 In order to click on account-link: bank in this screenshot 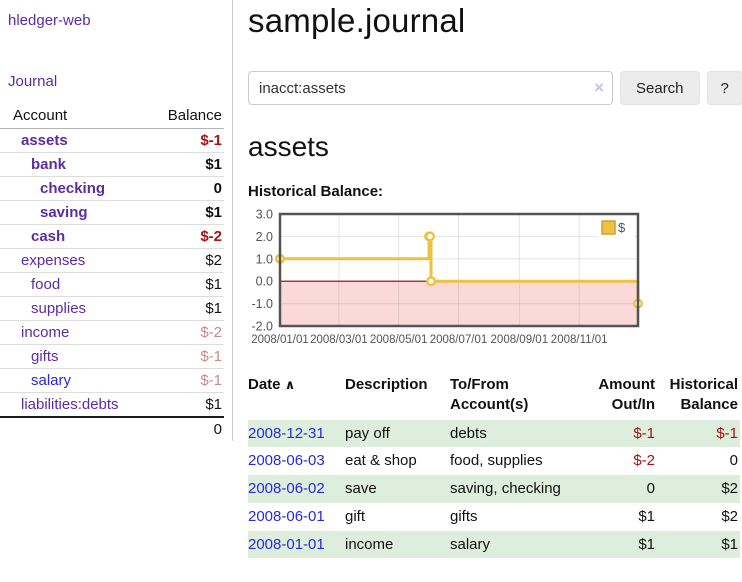, I will do `click(49, 164)`.